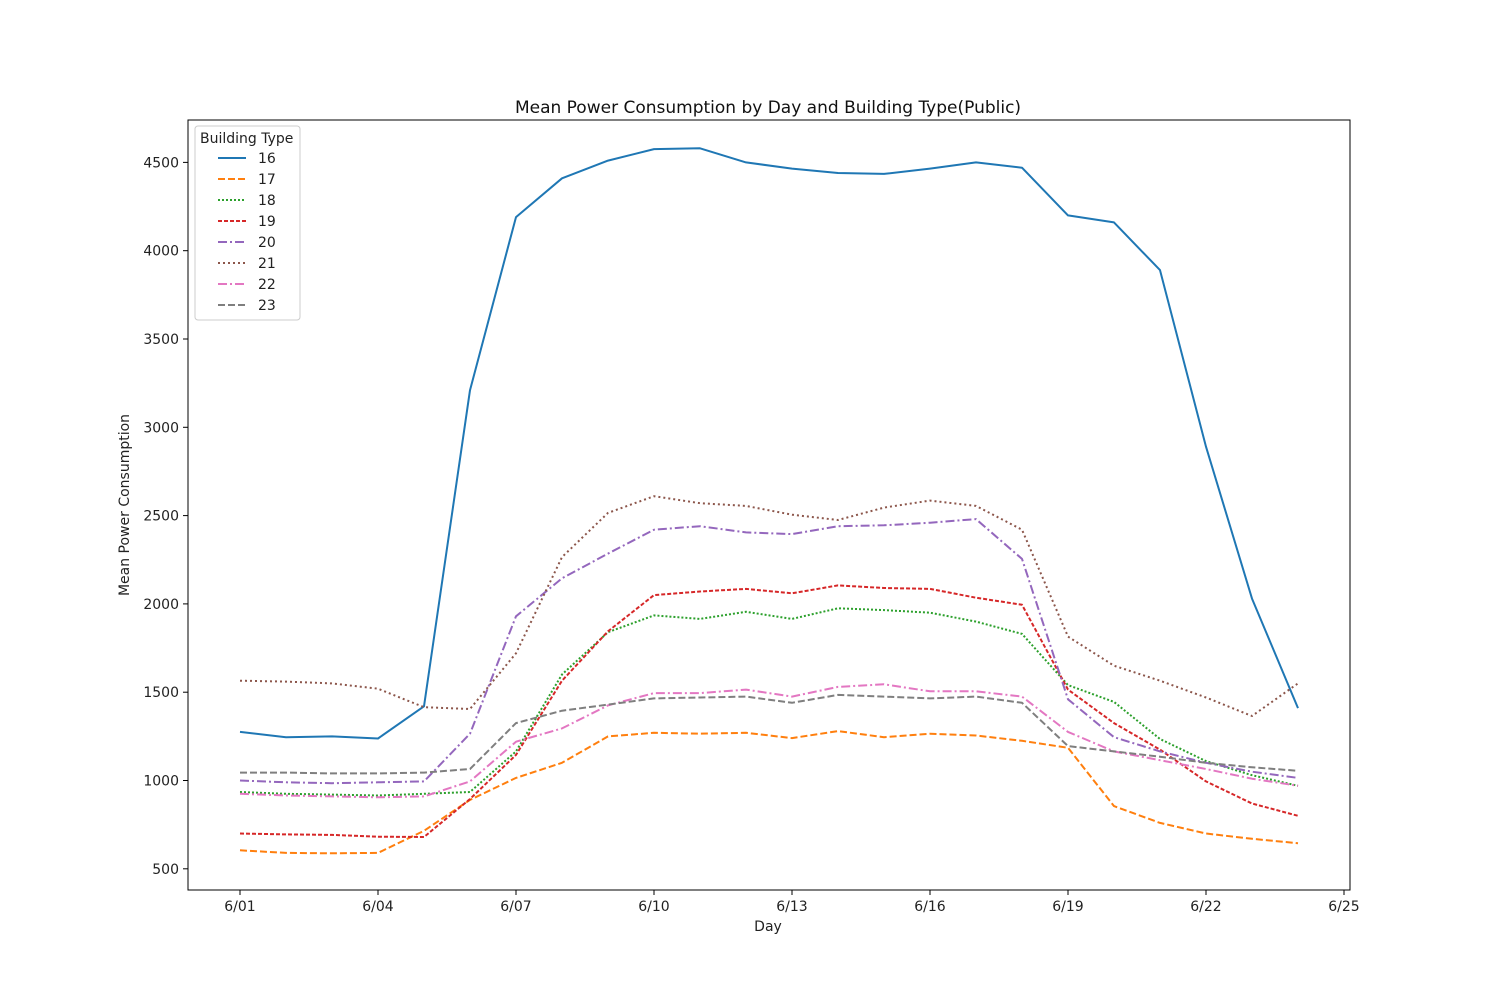  What do you see at coordinates (161, 428) in the screenshot?
I see `y-tick-label: 3000` at bounding box center [161, 428].